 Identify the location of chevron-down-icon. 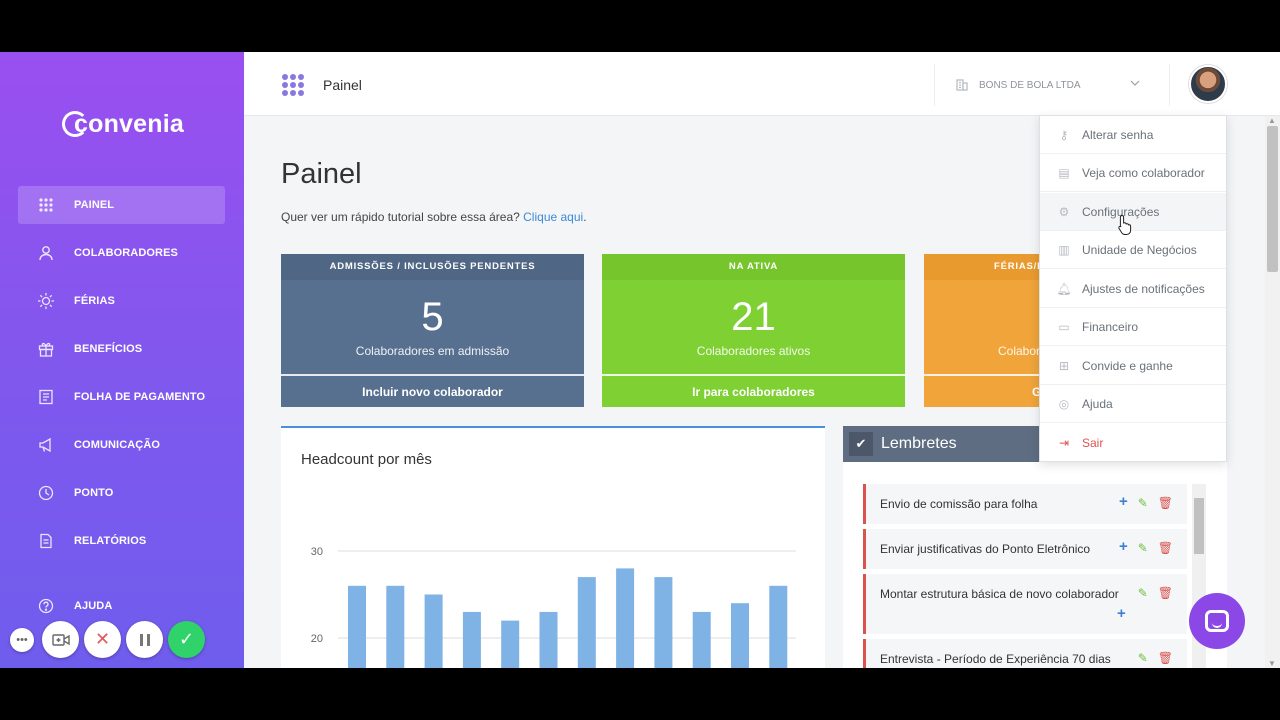
(1135, 83).